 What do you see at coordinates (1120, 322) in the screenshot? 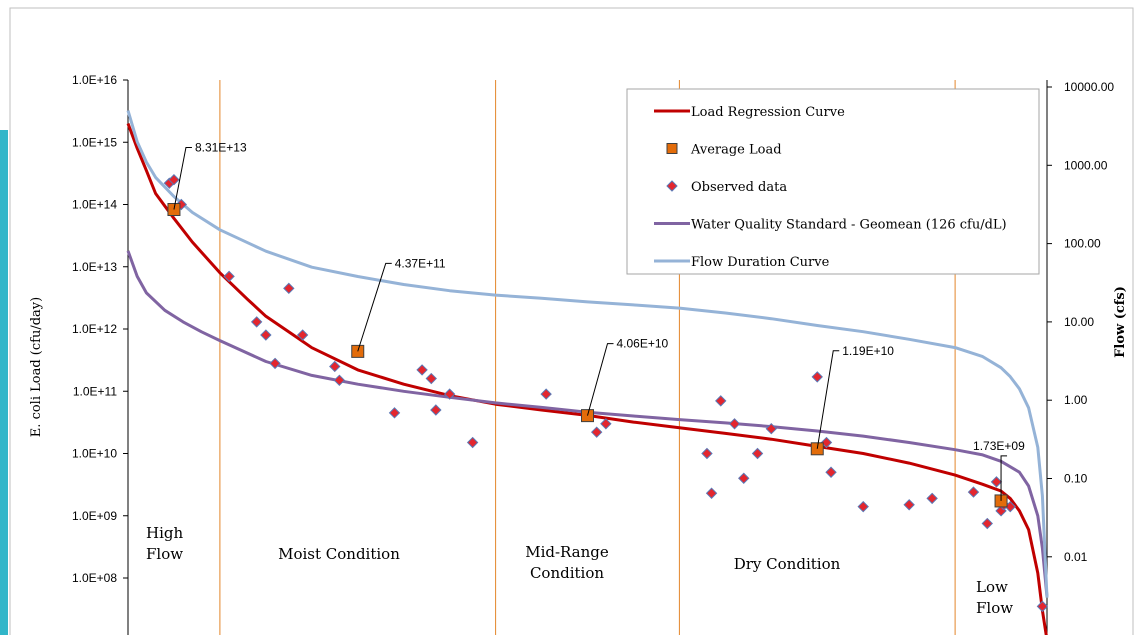
I see `y2-axis-label: Flow (cfs)` at bounding box center [1120, 322].